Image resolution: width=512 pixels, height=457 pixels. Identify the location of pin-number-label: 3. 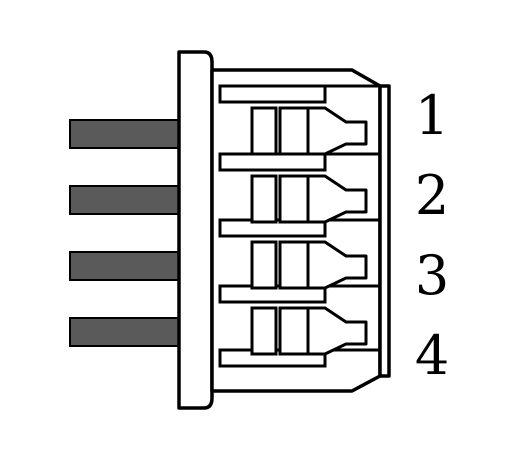
(432, 275).